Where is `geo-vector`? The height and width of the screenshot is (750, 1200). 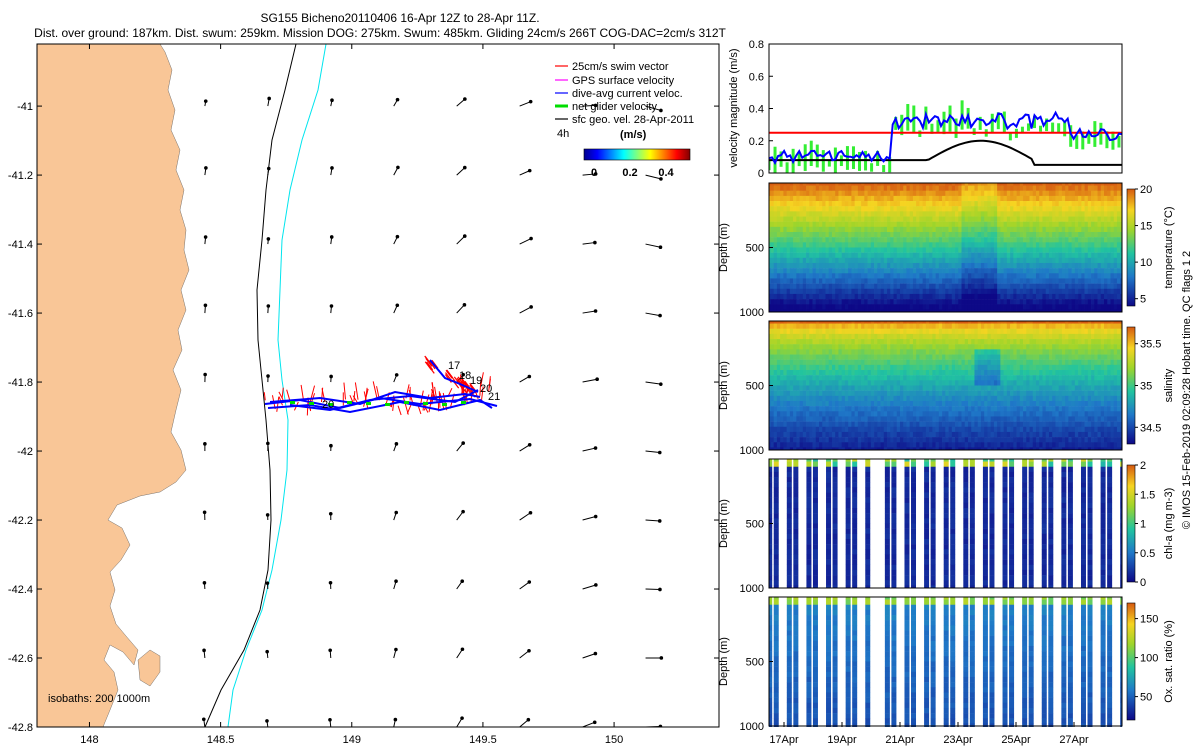 geo-vector is located at coordinates (589, 587).